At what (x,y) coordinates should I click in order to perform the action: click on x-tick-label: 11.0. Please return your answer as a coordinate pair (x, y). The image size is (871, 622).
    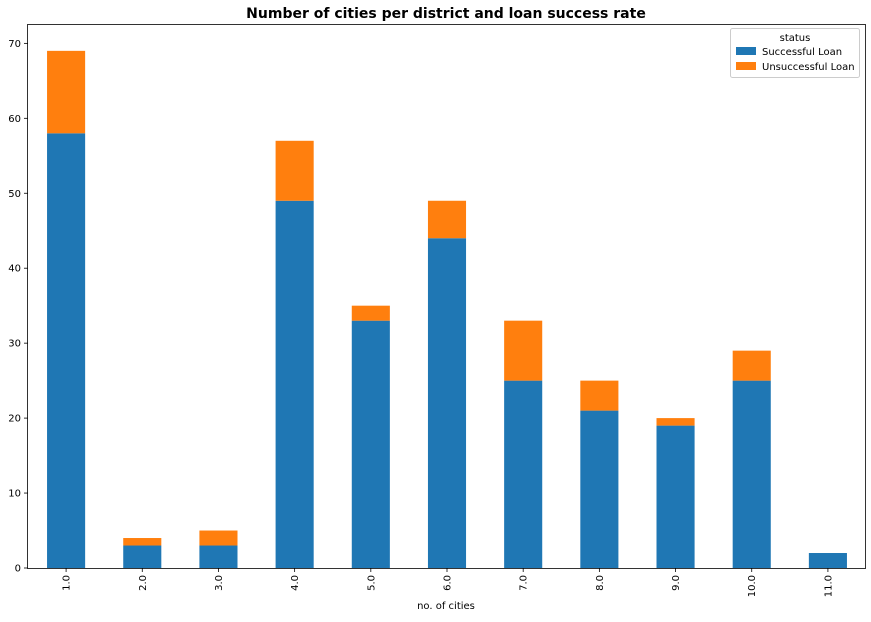
    Looking at the image, I should click on (828, 586).